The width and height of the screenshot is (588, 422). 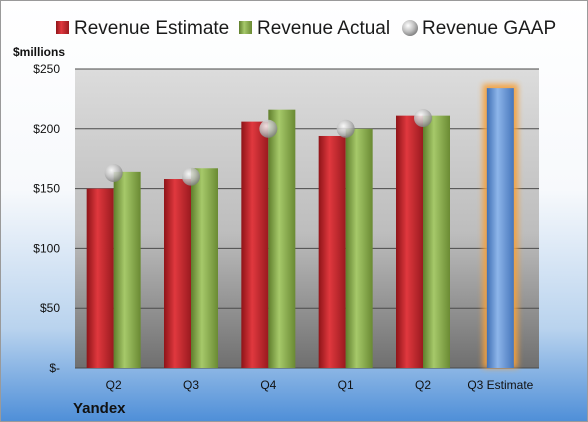 What do you see at coordinates (323, 28) in the screenshot?
I see `legend-actual-label: Revenue Actual` at bounding box center [323, 28].